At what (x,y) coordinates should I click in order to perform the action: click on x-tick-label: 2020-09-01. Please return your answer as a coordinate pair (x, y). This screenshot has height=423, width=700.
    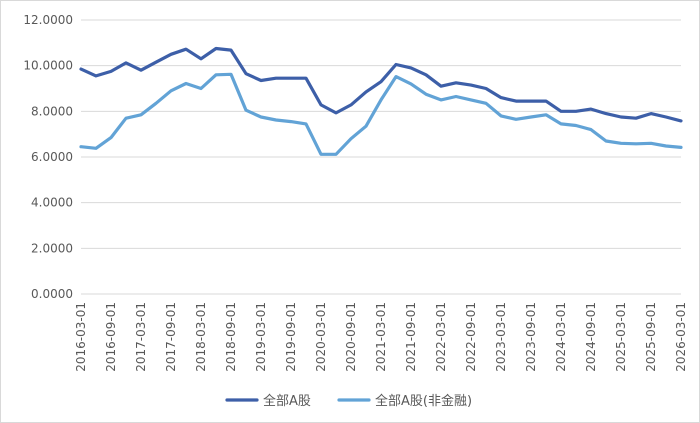
    Looking at the image, I should click on (351, 337).